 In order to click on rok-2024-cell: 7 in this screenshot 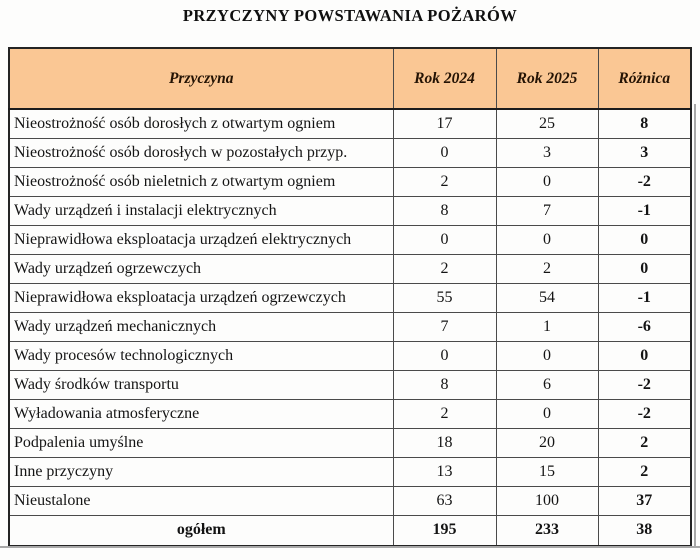, I will do `click(444, 326)`.